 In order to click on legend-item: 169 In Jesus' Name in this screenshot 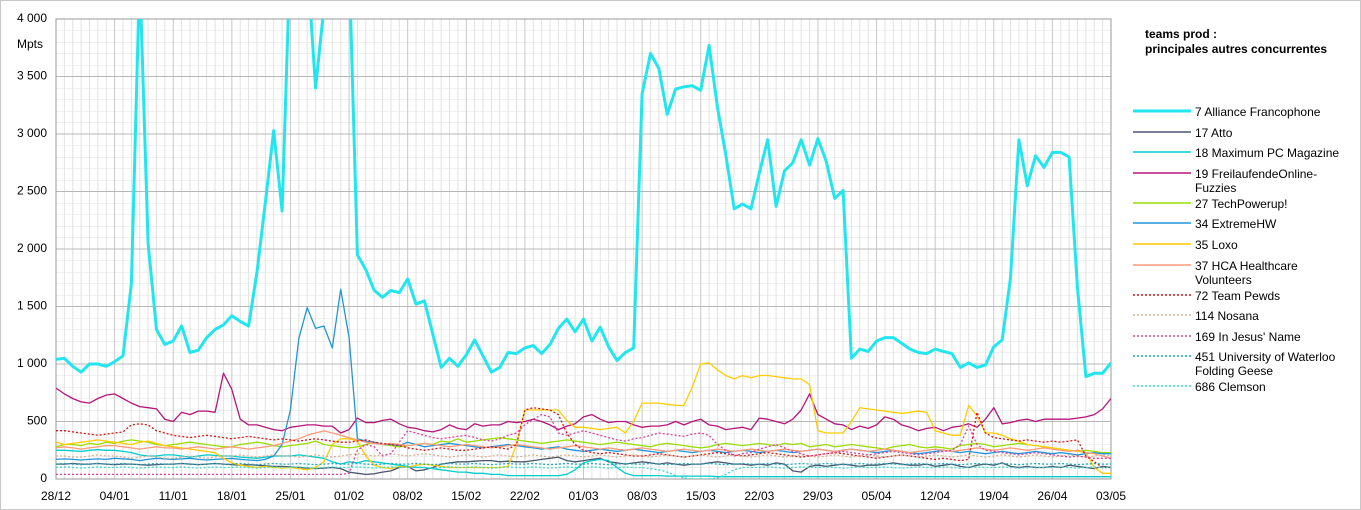, I will do `click(1244, 338)`.